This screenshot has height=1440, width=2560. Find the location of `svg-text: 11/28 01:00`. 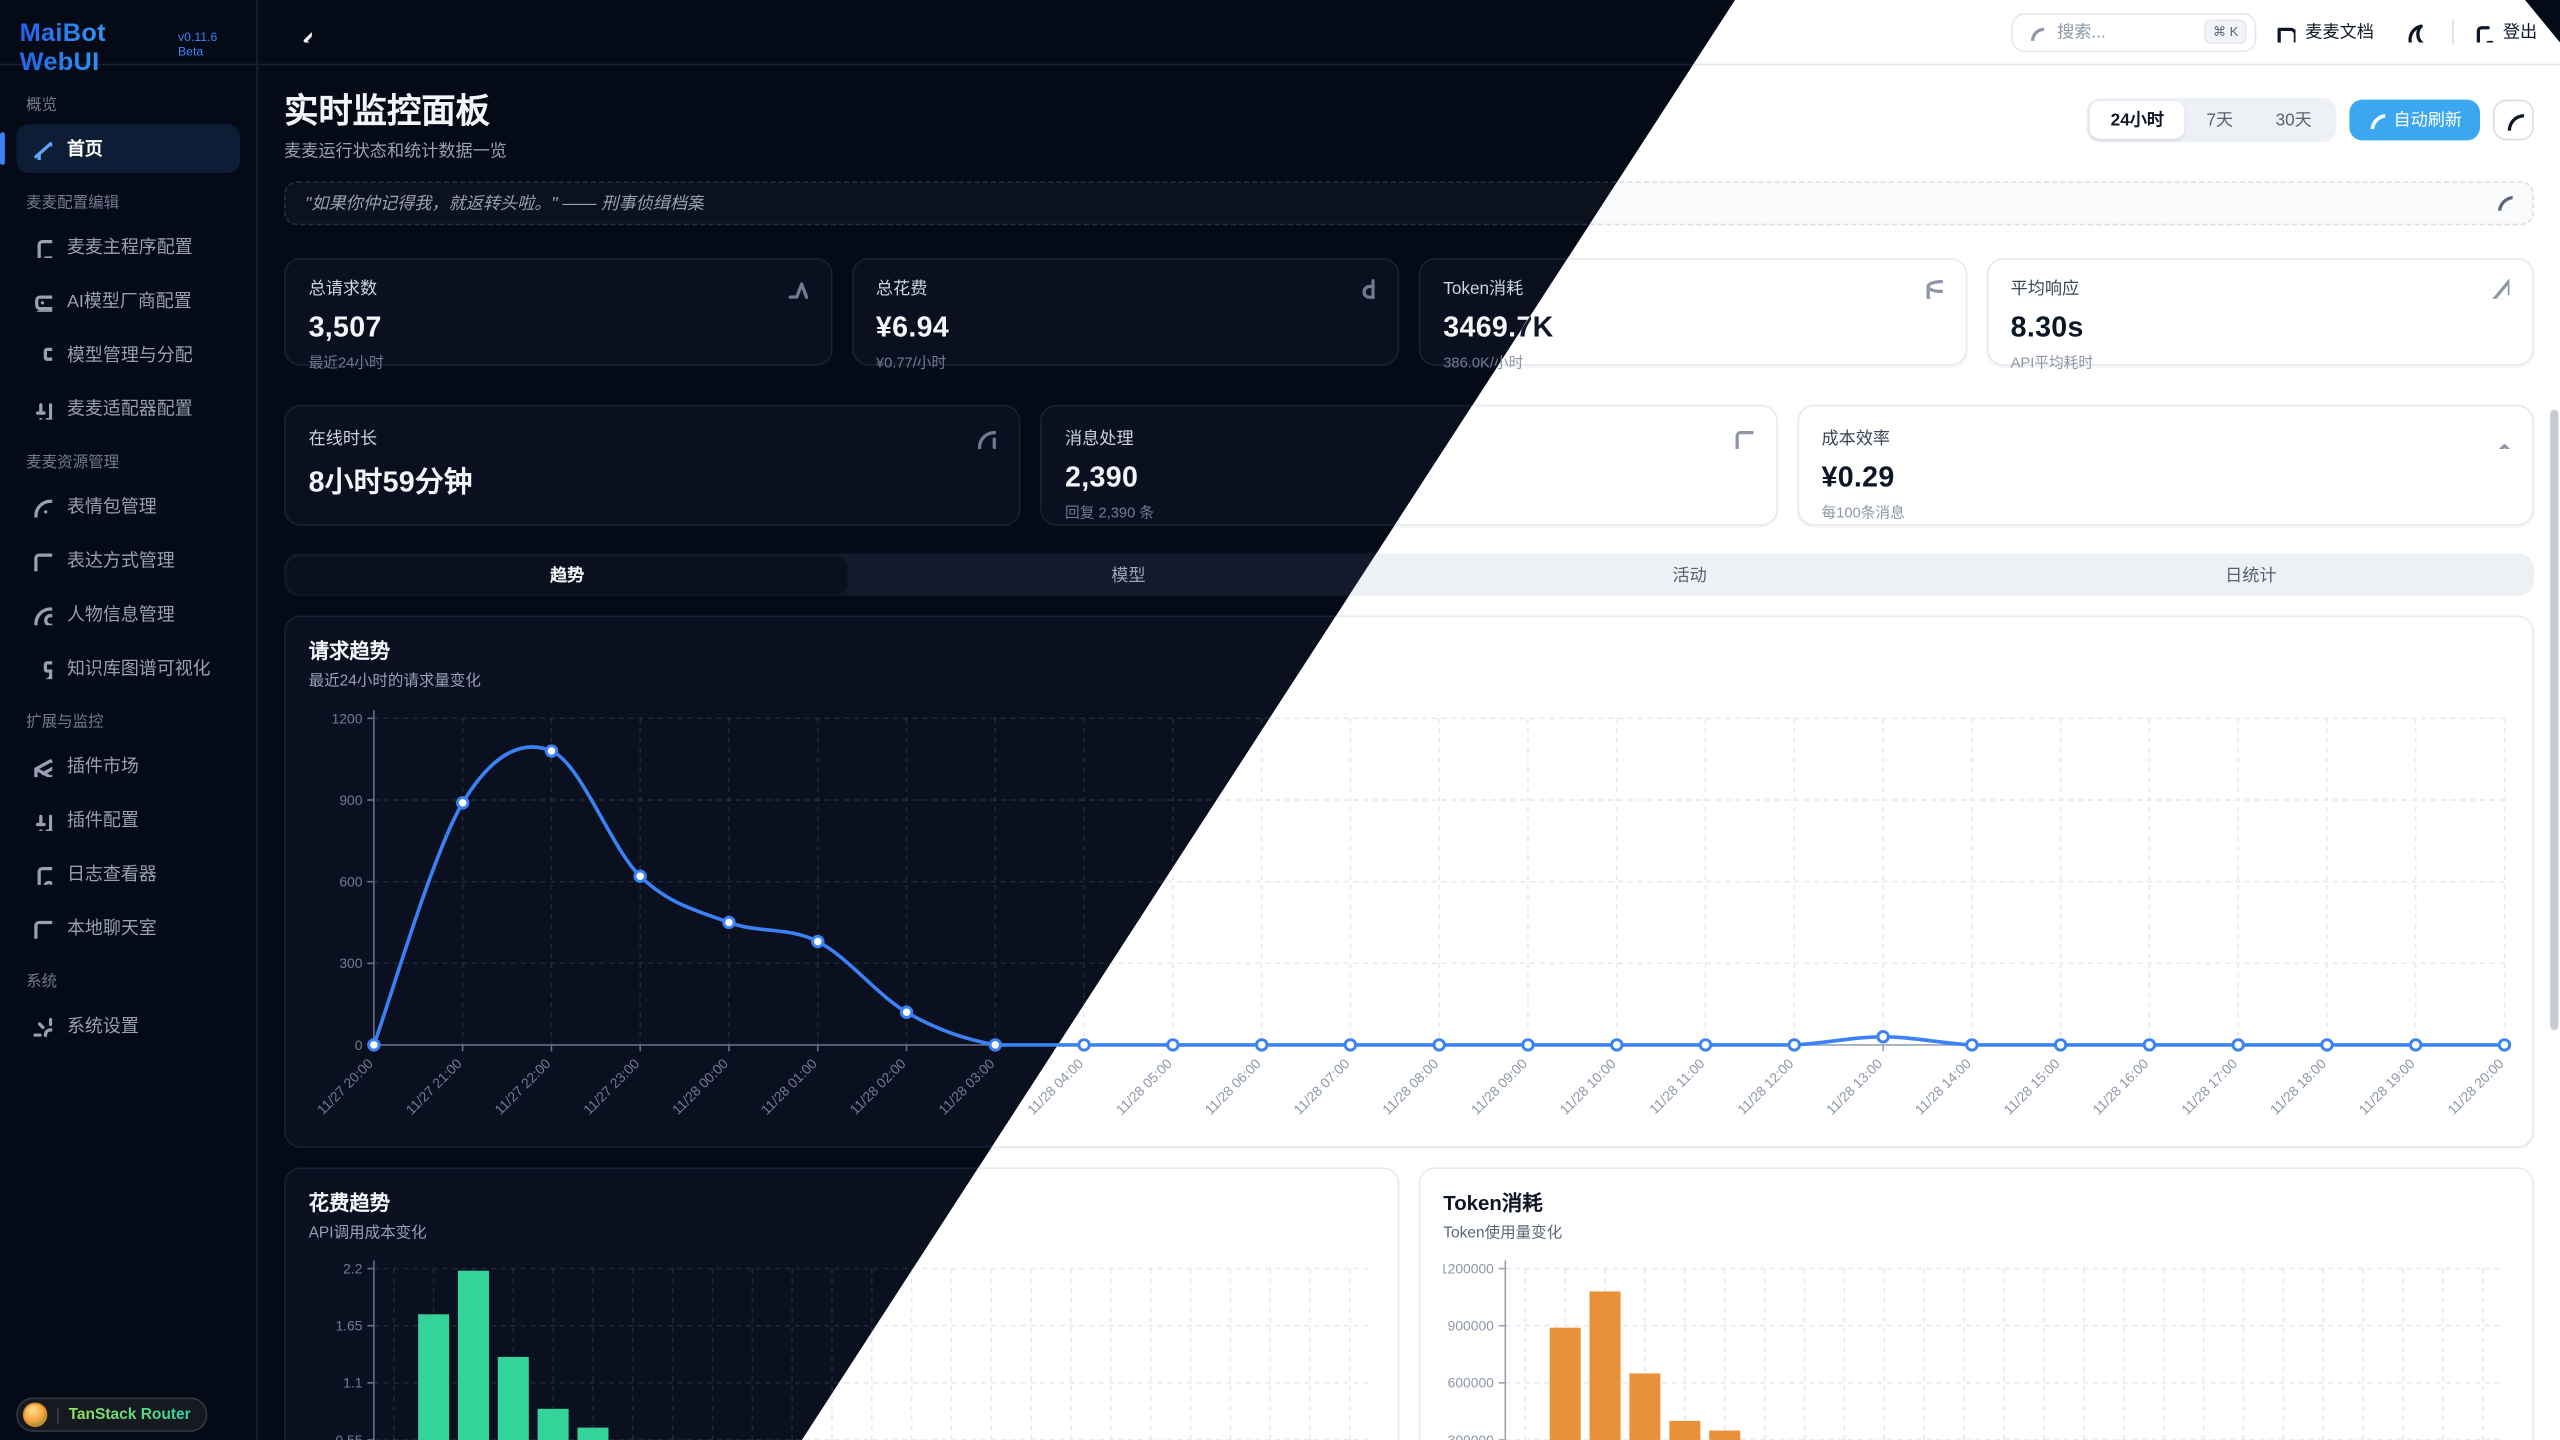

svg-text: 11/28 01:00 is located at coordinates (789, 1086).